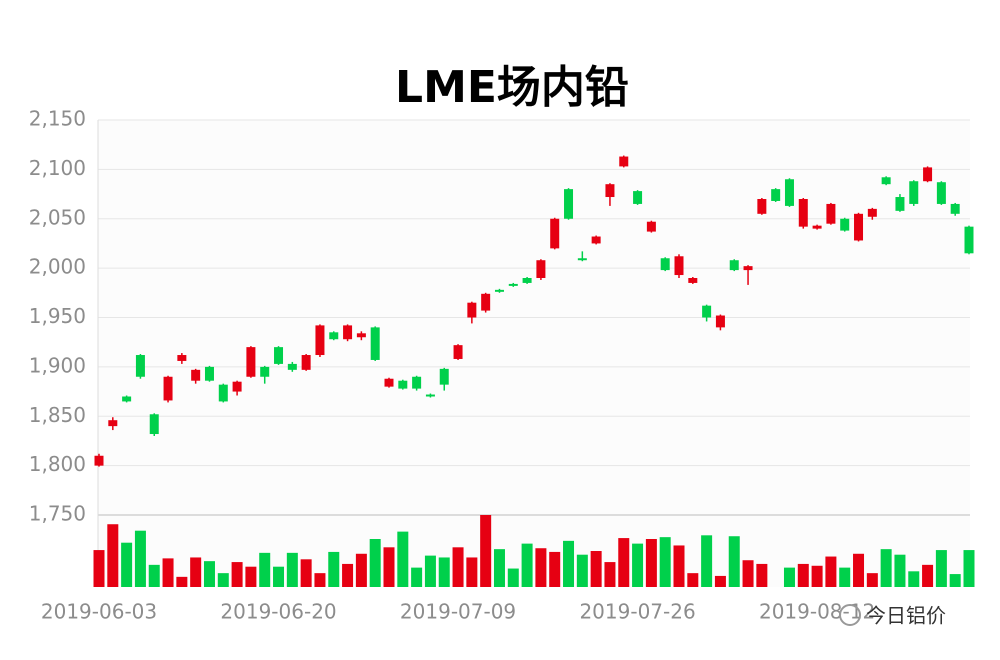 Image resolution: width=1000 pixels, height=660 pixels. Describe the element at coordinates (817, 612) in the screenshot. I see `x-tick-label: 2019-08-12` at that location.